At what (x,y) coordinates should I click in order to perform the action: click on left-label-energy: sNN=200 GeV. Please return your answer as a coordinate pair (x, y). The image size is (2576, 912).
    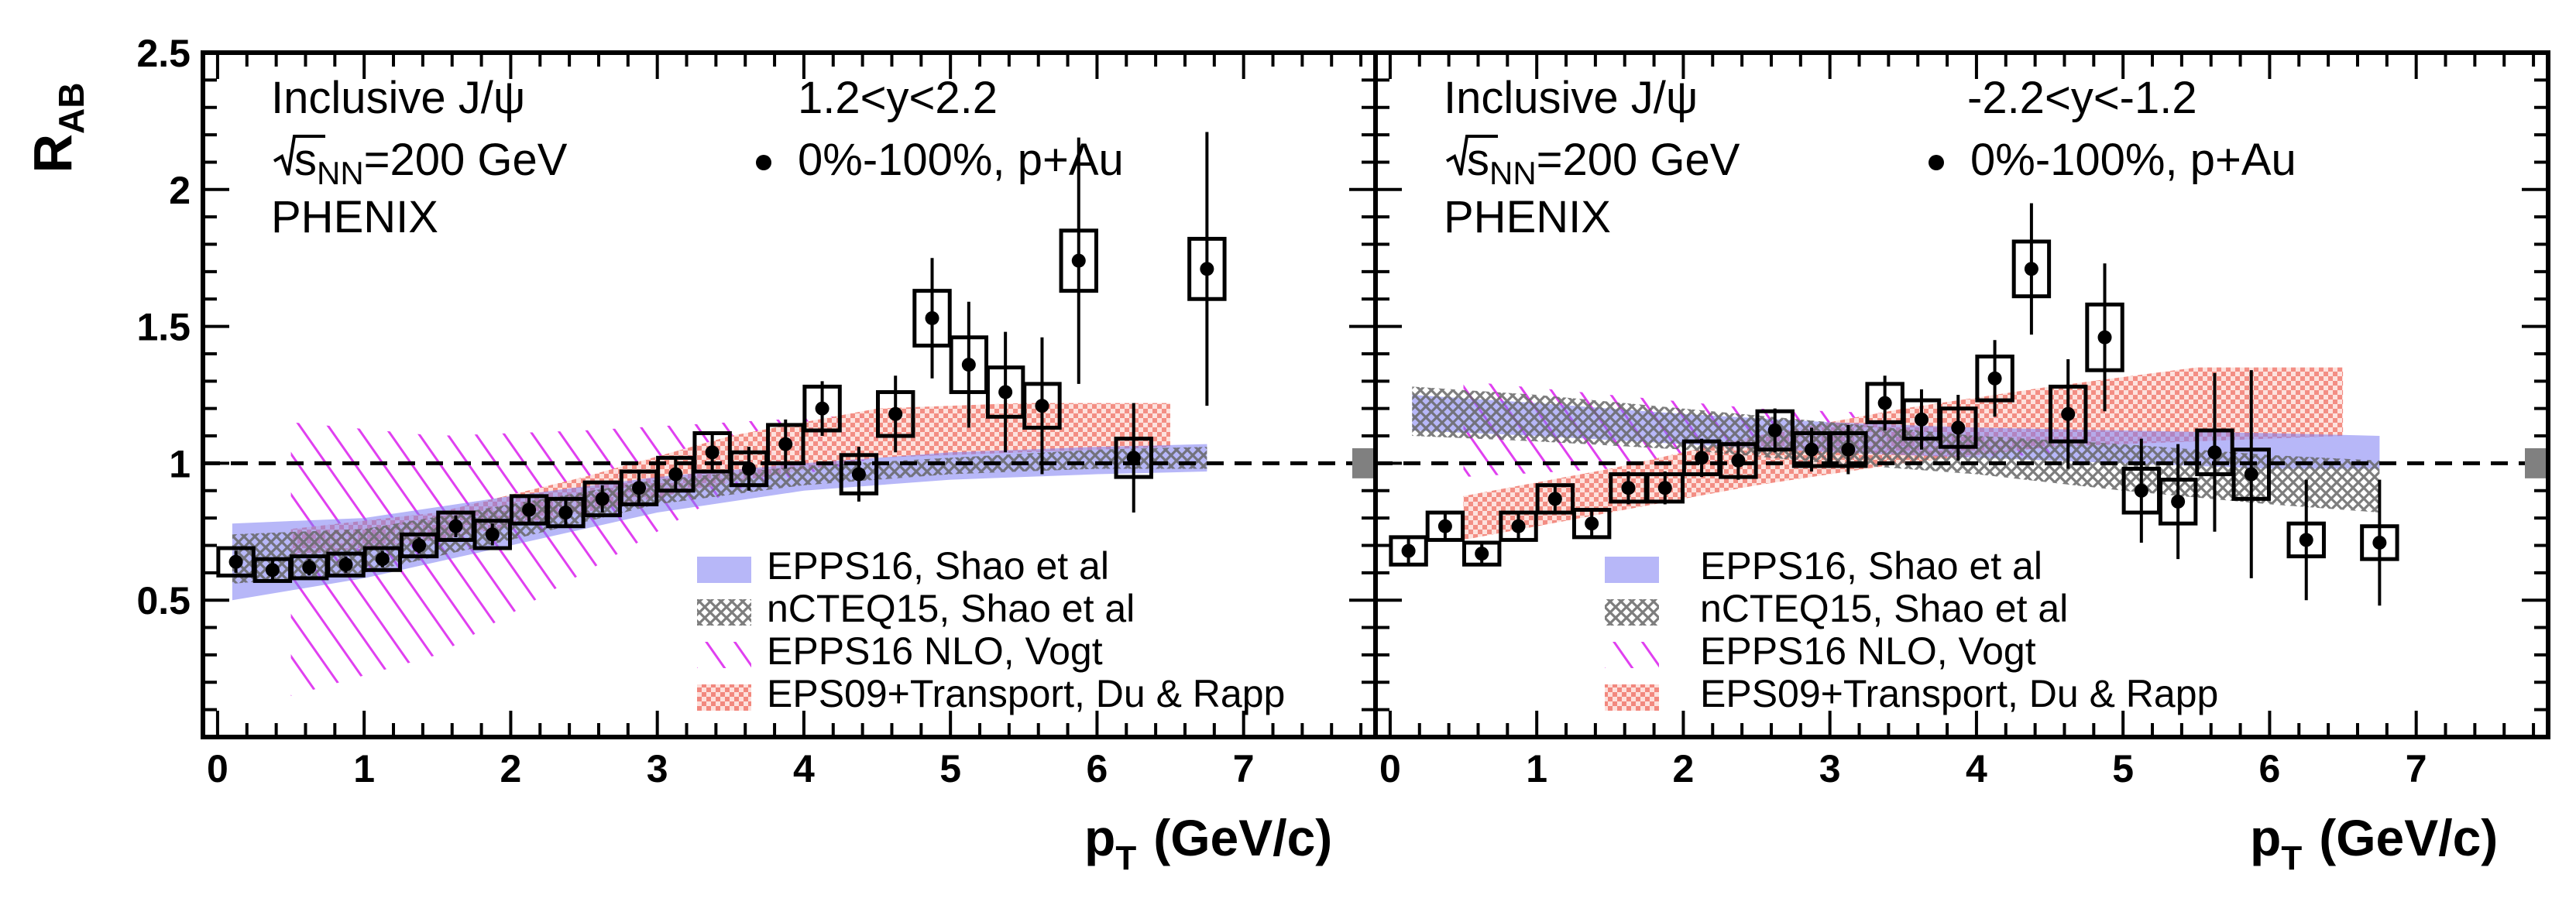
    Looking at the image, I should click on (420, 163).